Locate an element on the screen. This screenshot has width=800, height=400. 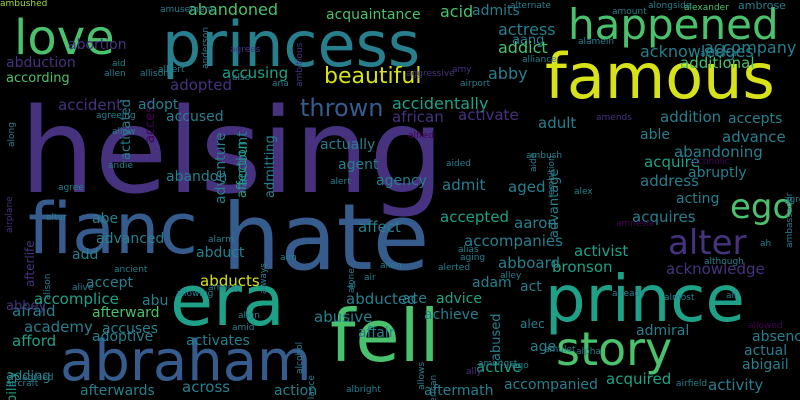
cloud-word: princess is located at coordinates (291, 44).